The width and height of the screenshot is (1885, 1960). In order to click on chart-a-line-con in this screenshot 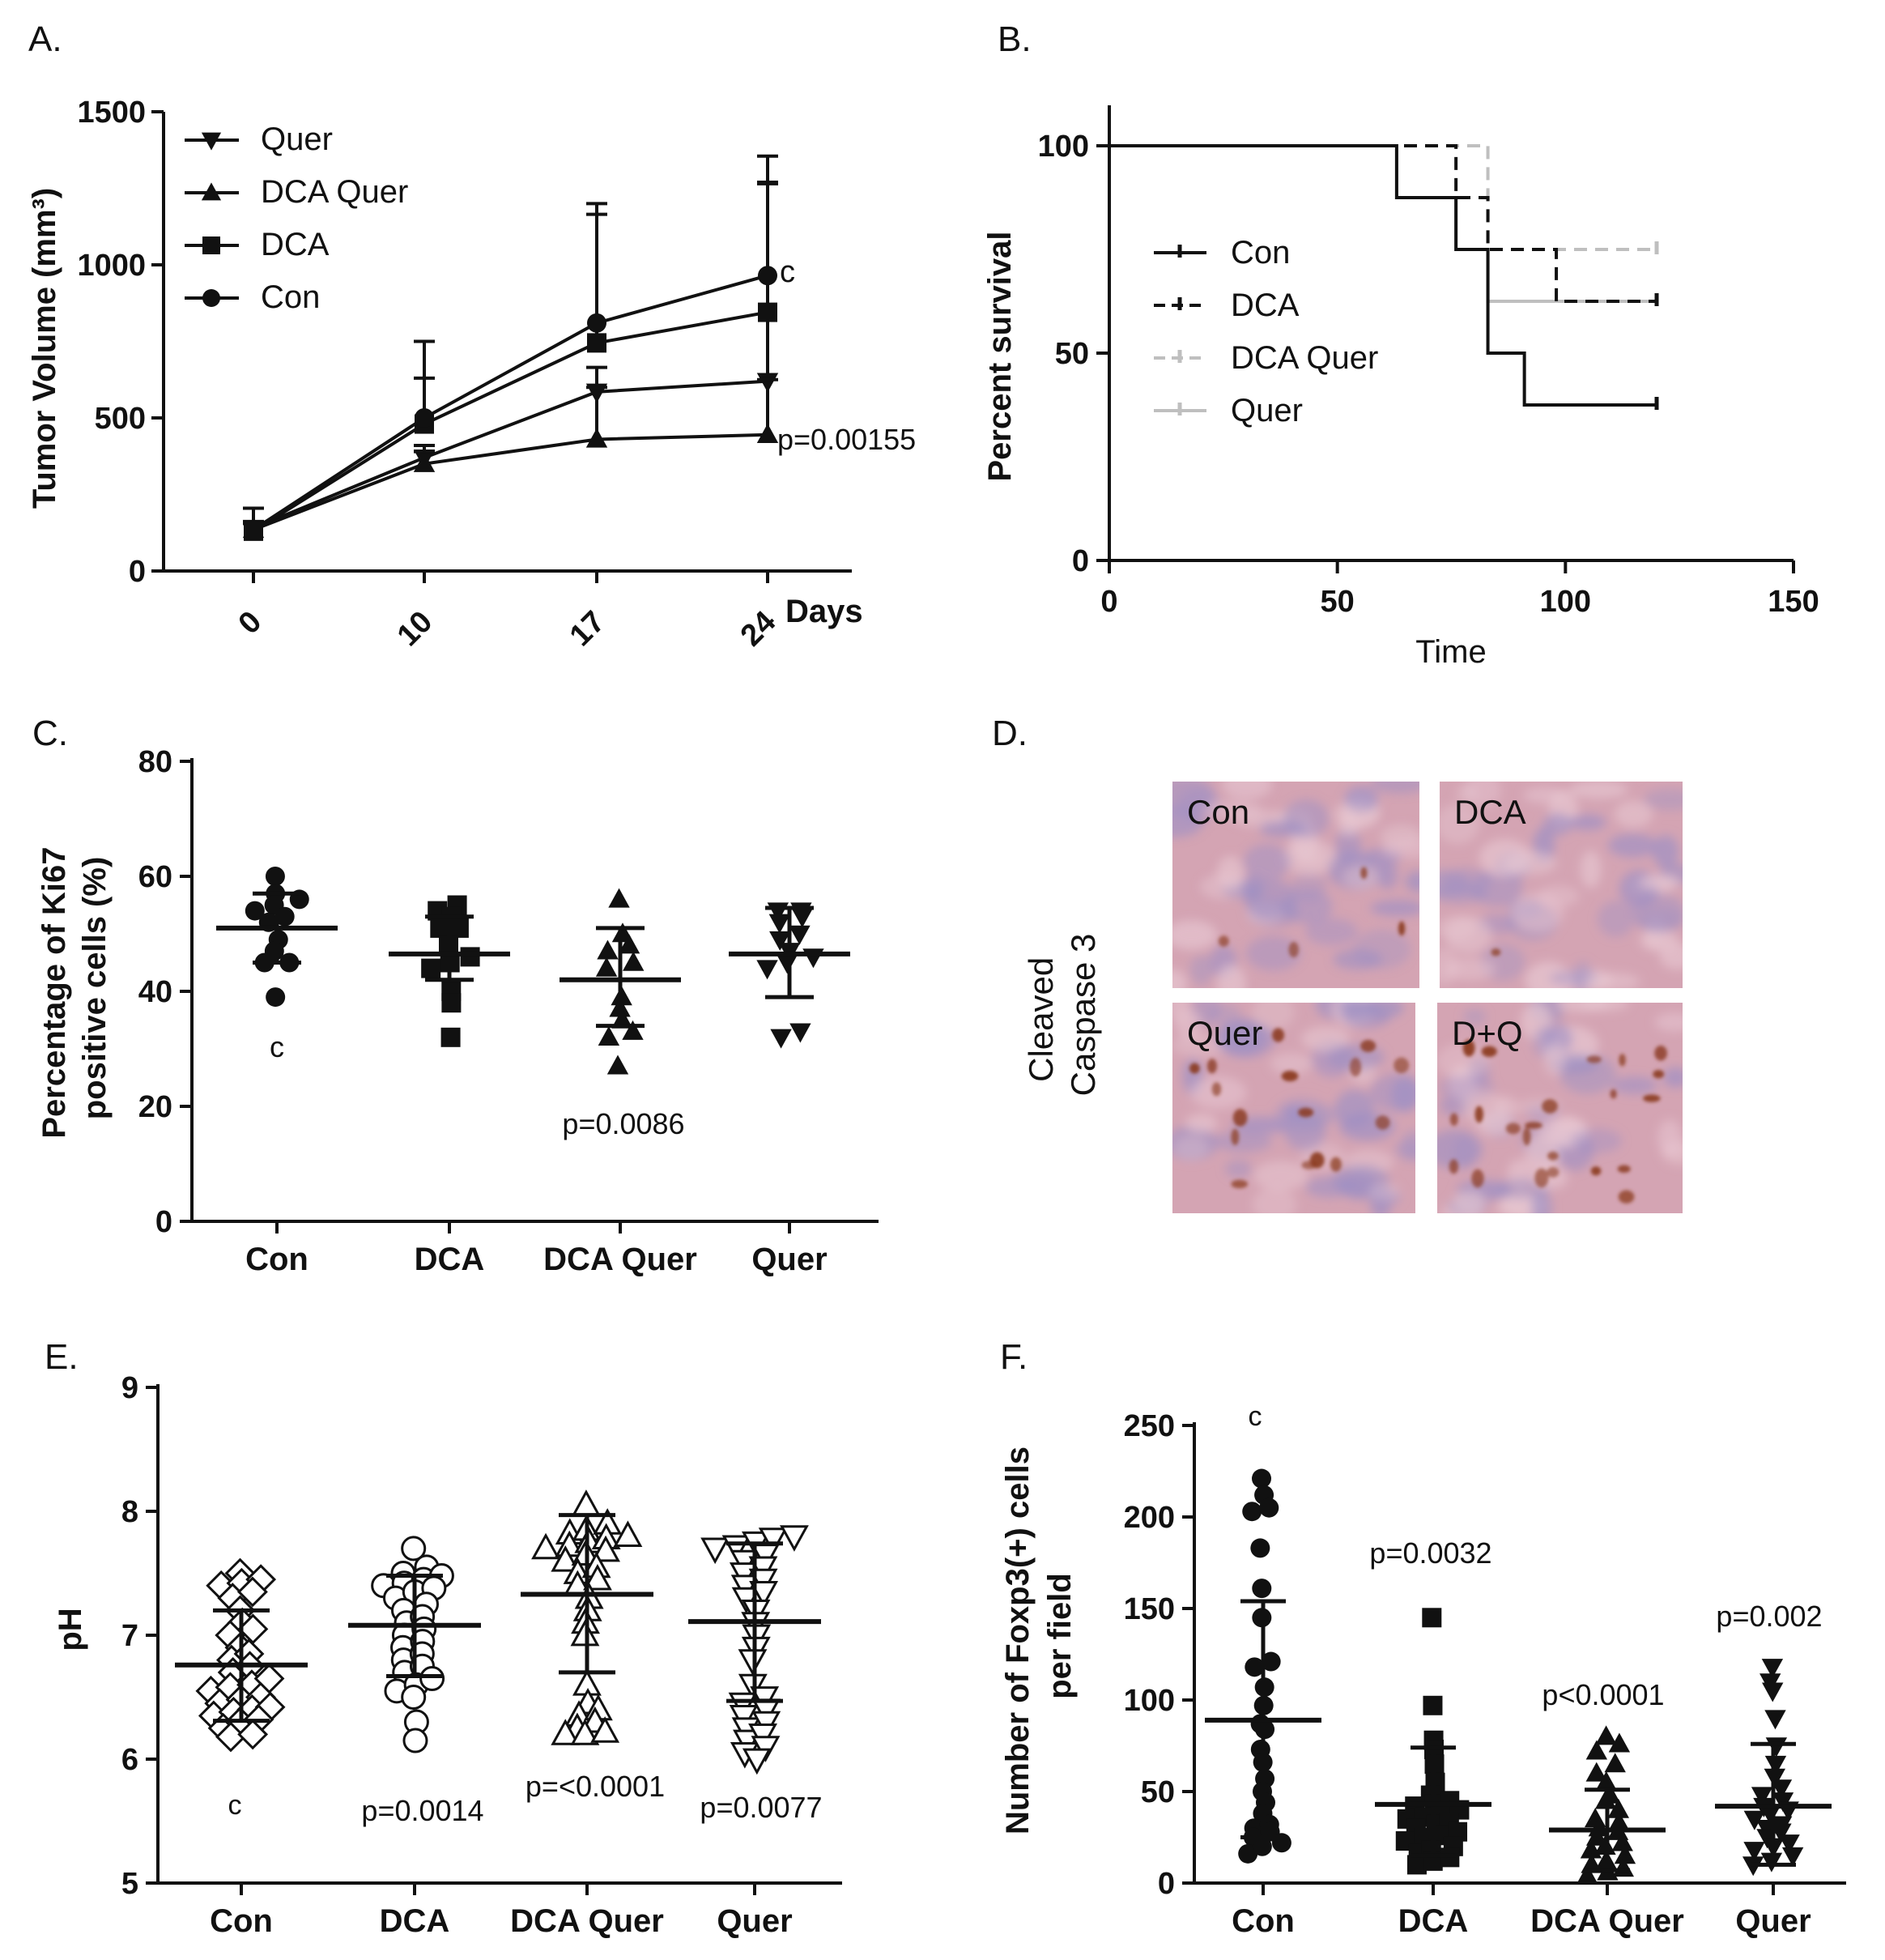, I will do `click(510, 402)`.